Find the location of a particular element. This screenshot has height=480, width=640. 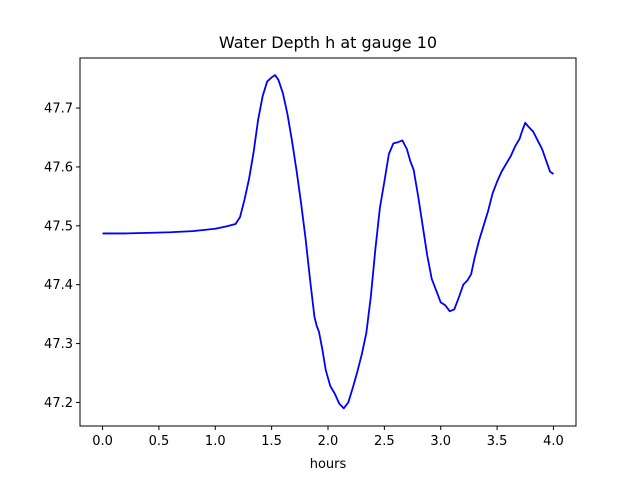

x-tick-label: 1.0 is located at coordinates (215, 441).